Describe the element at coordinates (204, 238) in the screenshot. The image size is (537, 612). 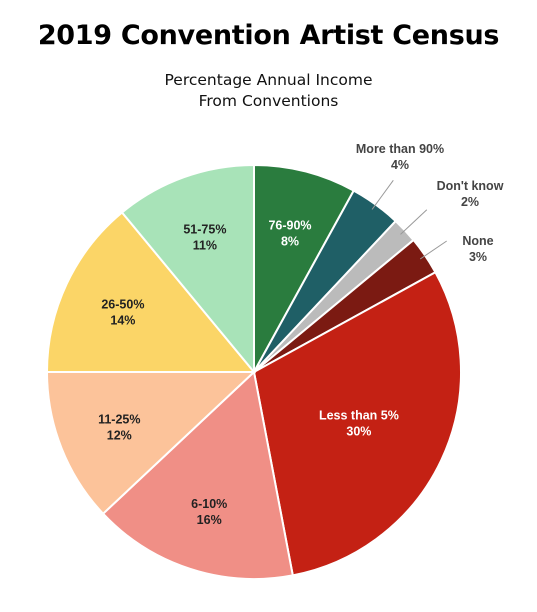
I see `slice-label-51-75: 51-75% 11%` at that location.